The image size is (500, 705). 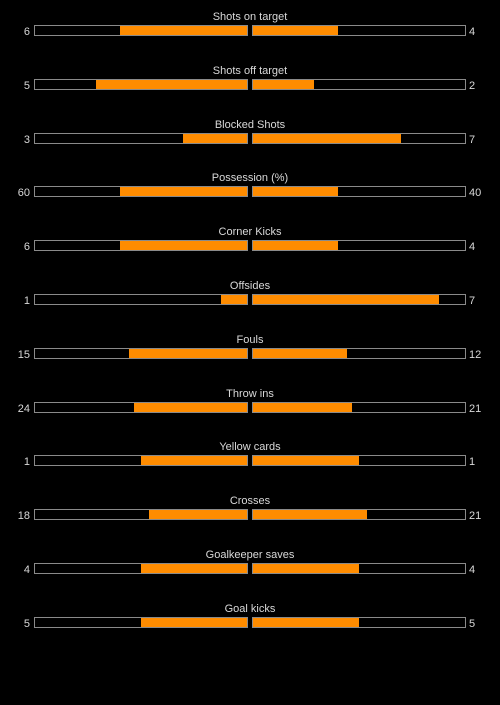 What do you see at coordinates (250, 569) in the screenshot?
I see `stat-row: Goalkeeper saves 4 4` at bounding box center [250, 569].